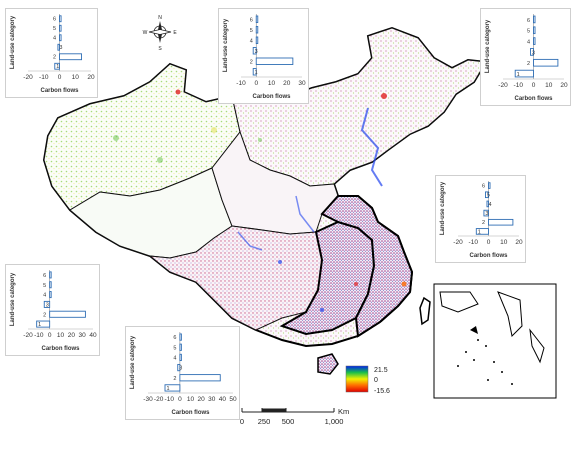  What do you see at coordinates (288, 421) in the screenshot?
I see `scale-tick-500: 500` at bounding box center [288, 421].